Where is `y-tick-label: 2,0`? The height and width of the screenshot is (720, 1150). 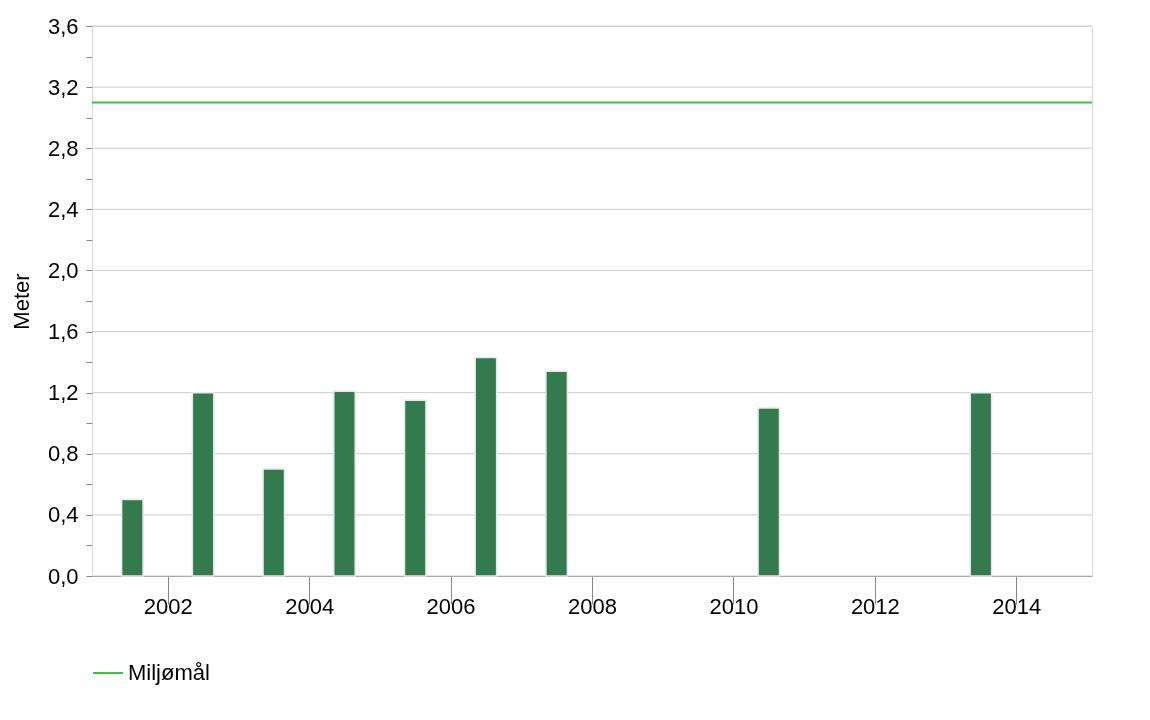
y-tick-label: 2,0 is located at coordinates (63, 270).